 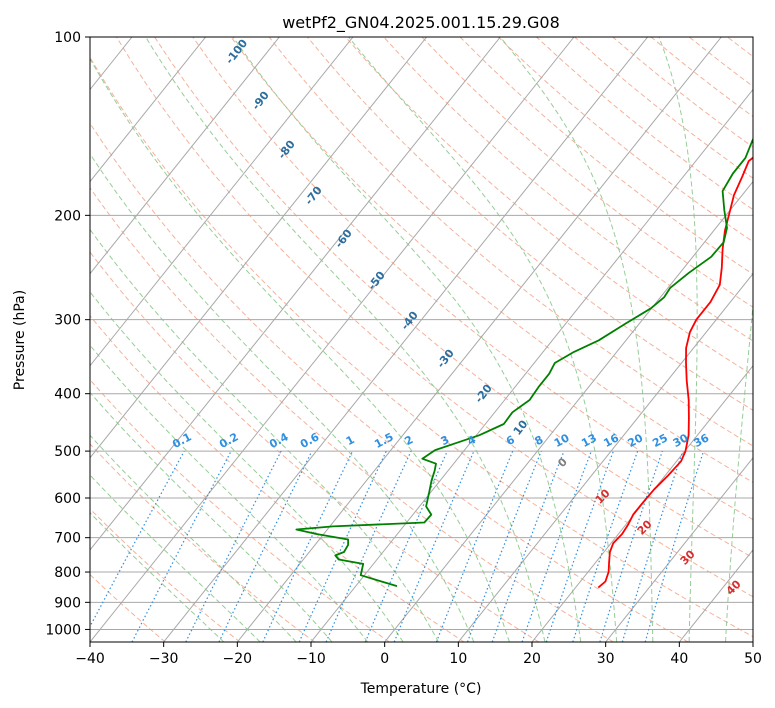 I want to click on mixing-ratio-label: 25, so click(x=660, y=440).